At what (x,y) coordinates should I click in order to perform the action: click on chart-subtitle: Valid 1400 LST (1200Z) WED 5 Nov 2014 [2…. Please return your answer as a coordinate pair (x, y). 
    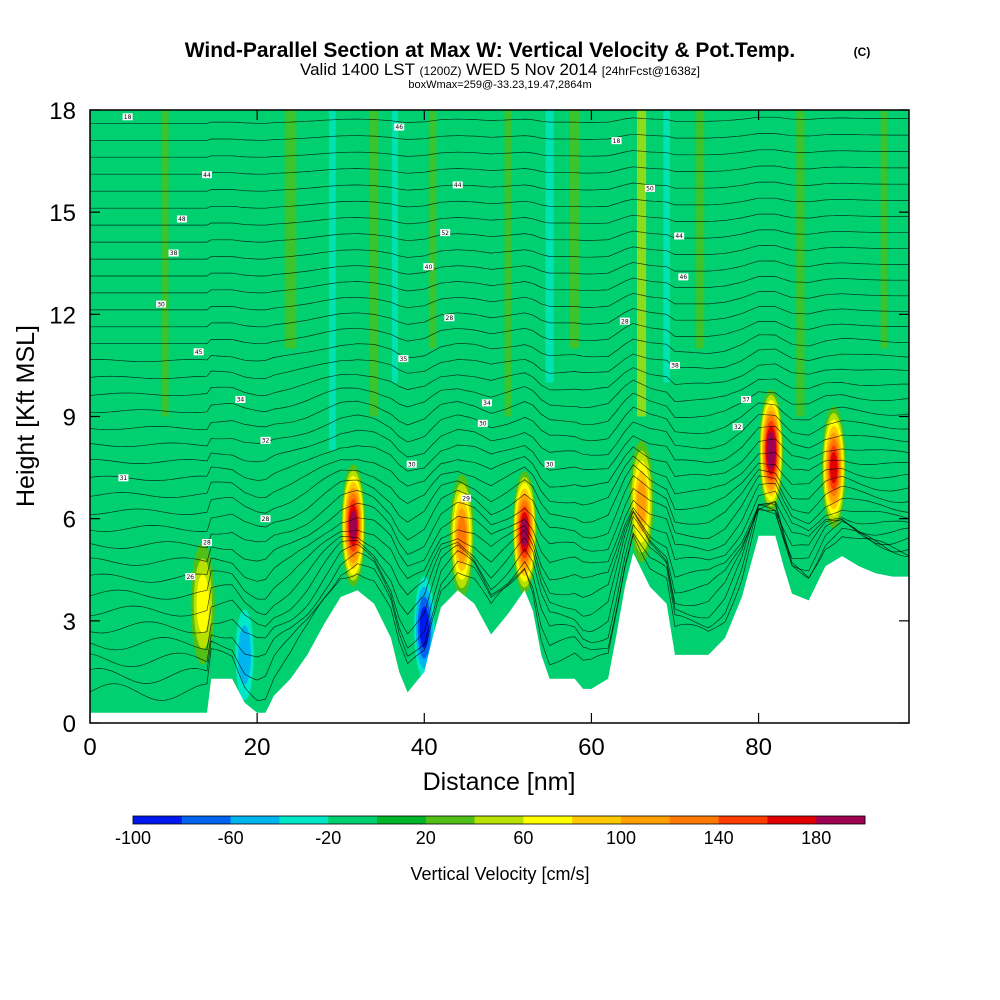
    Looking at the image, I should click on (500, 69).